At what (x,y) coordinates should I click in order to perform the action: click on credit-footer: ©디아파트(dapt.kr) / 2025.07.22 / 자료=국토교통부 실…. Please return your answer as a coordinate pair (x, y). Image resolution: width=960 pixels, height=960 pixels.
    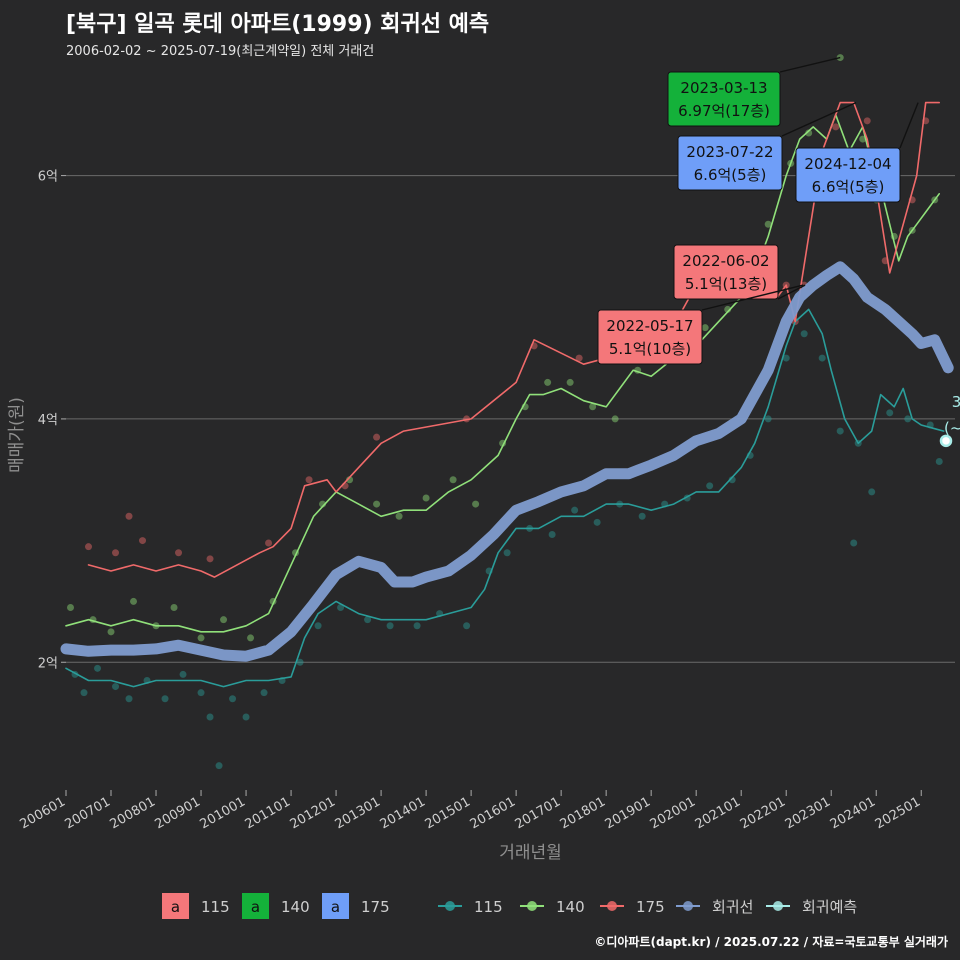
    Looking at the image, I should click on (771, 942).